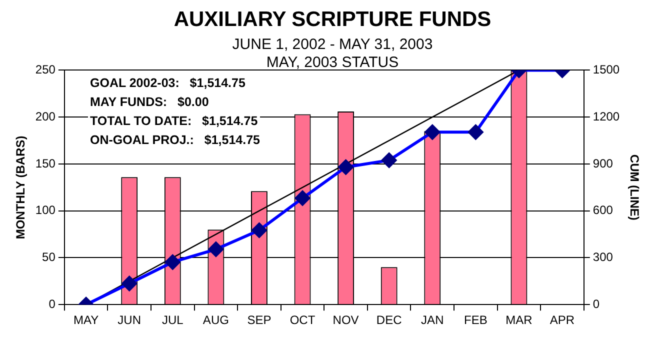 This screenshot has width=665, height=339. I want to click on x-tick-label: JUN, so click(130, 320).